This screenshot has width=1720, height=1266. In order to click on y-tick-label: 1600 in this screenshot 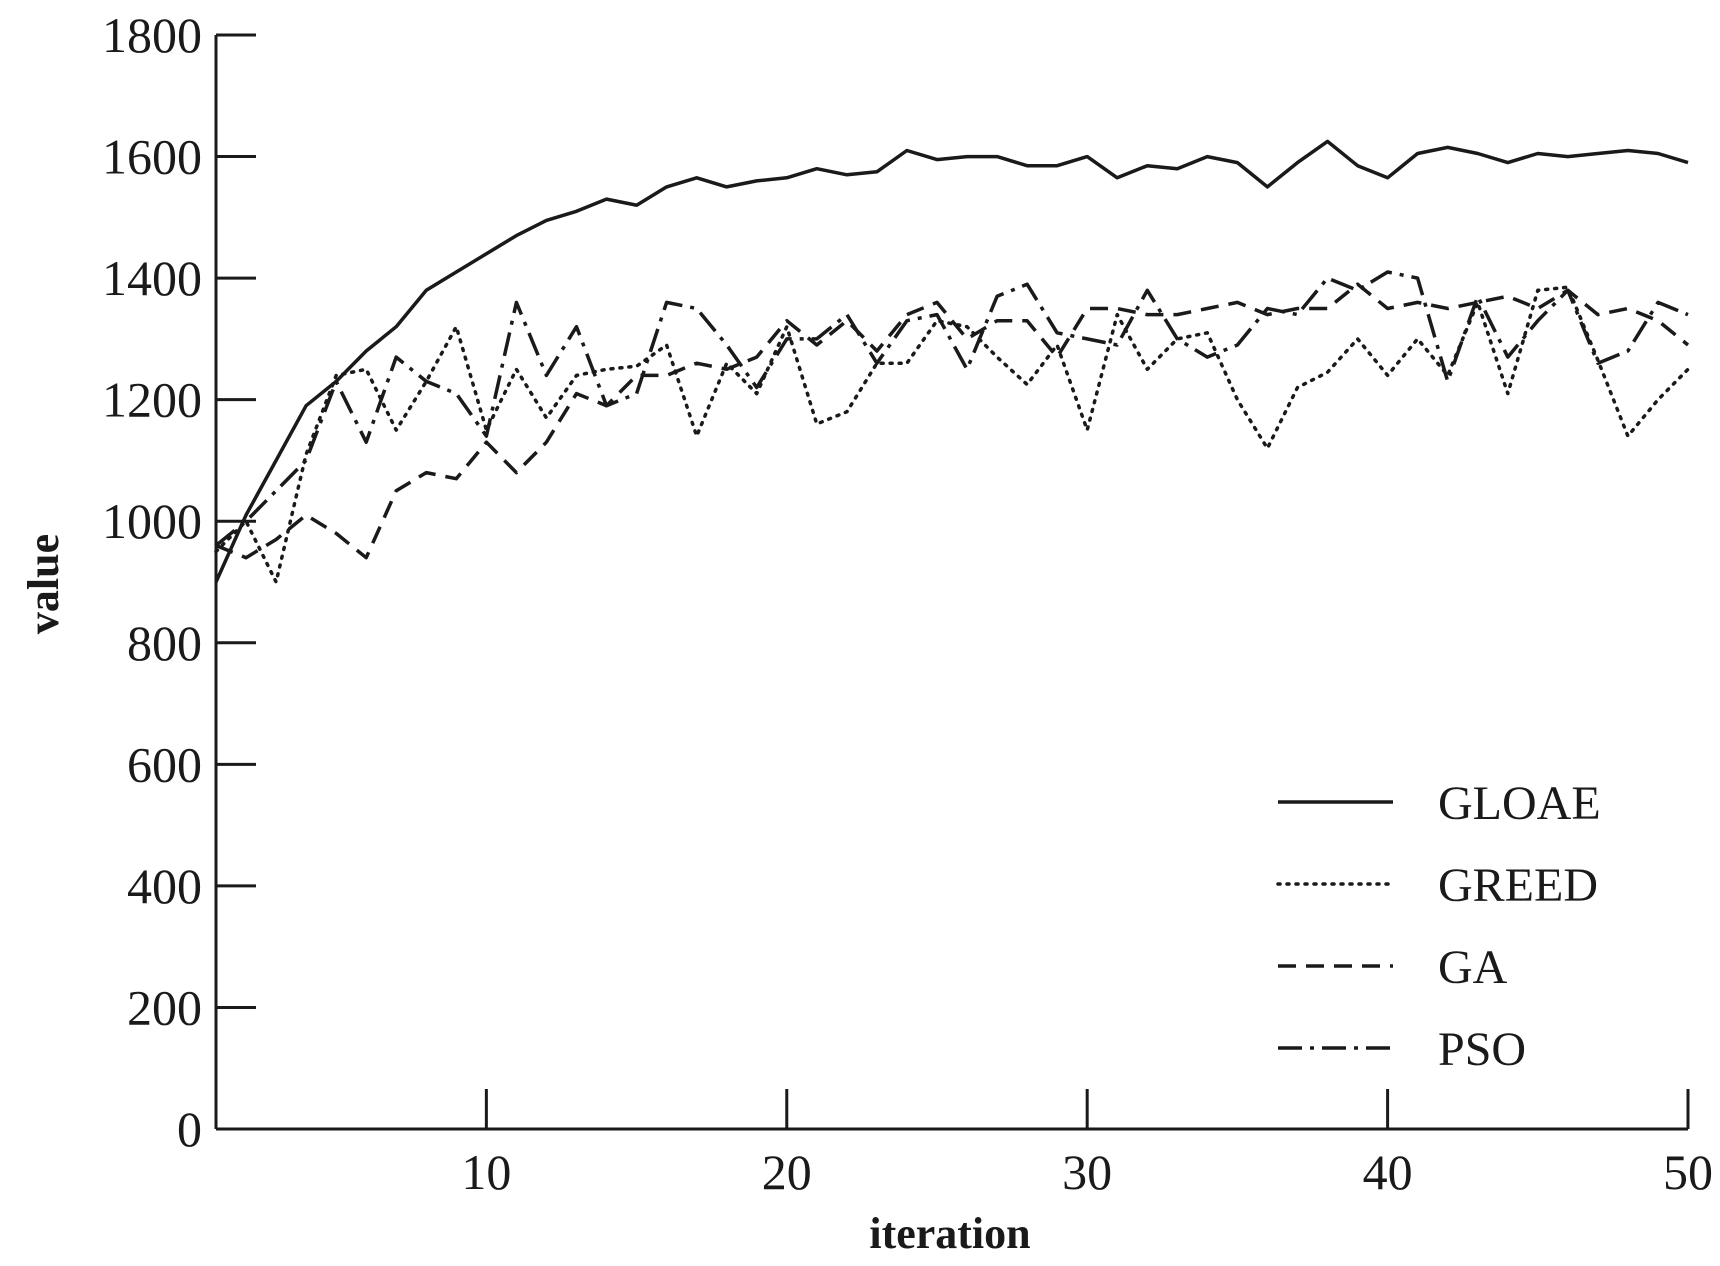, I will do `click(152, 157)`.